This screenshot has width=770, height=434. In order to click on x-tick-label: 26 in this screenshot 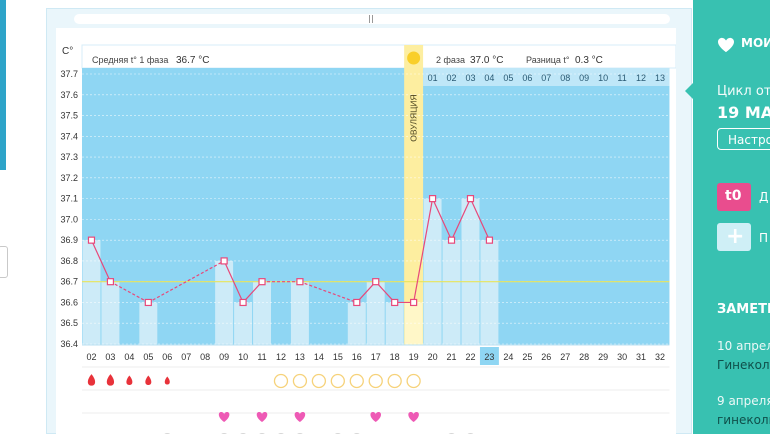, I will do `click(546, 357)`.